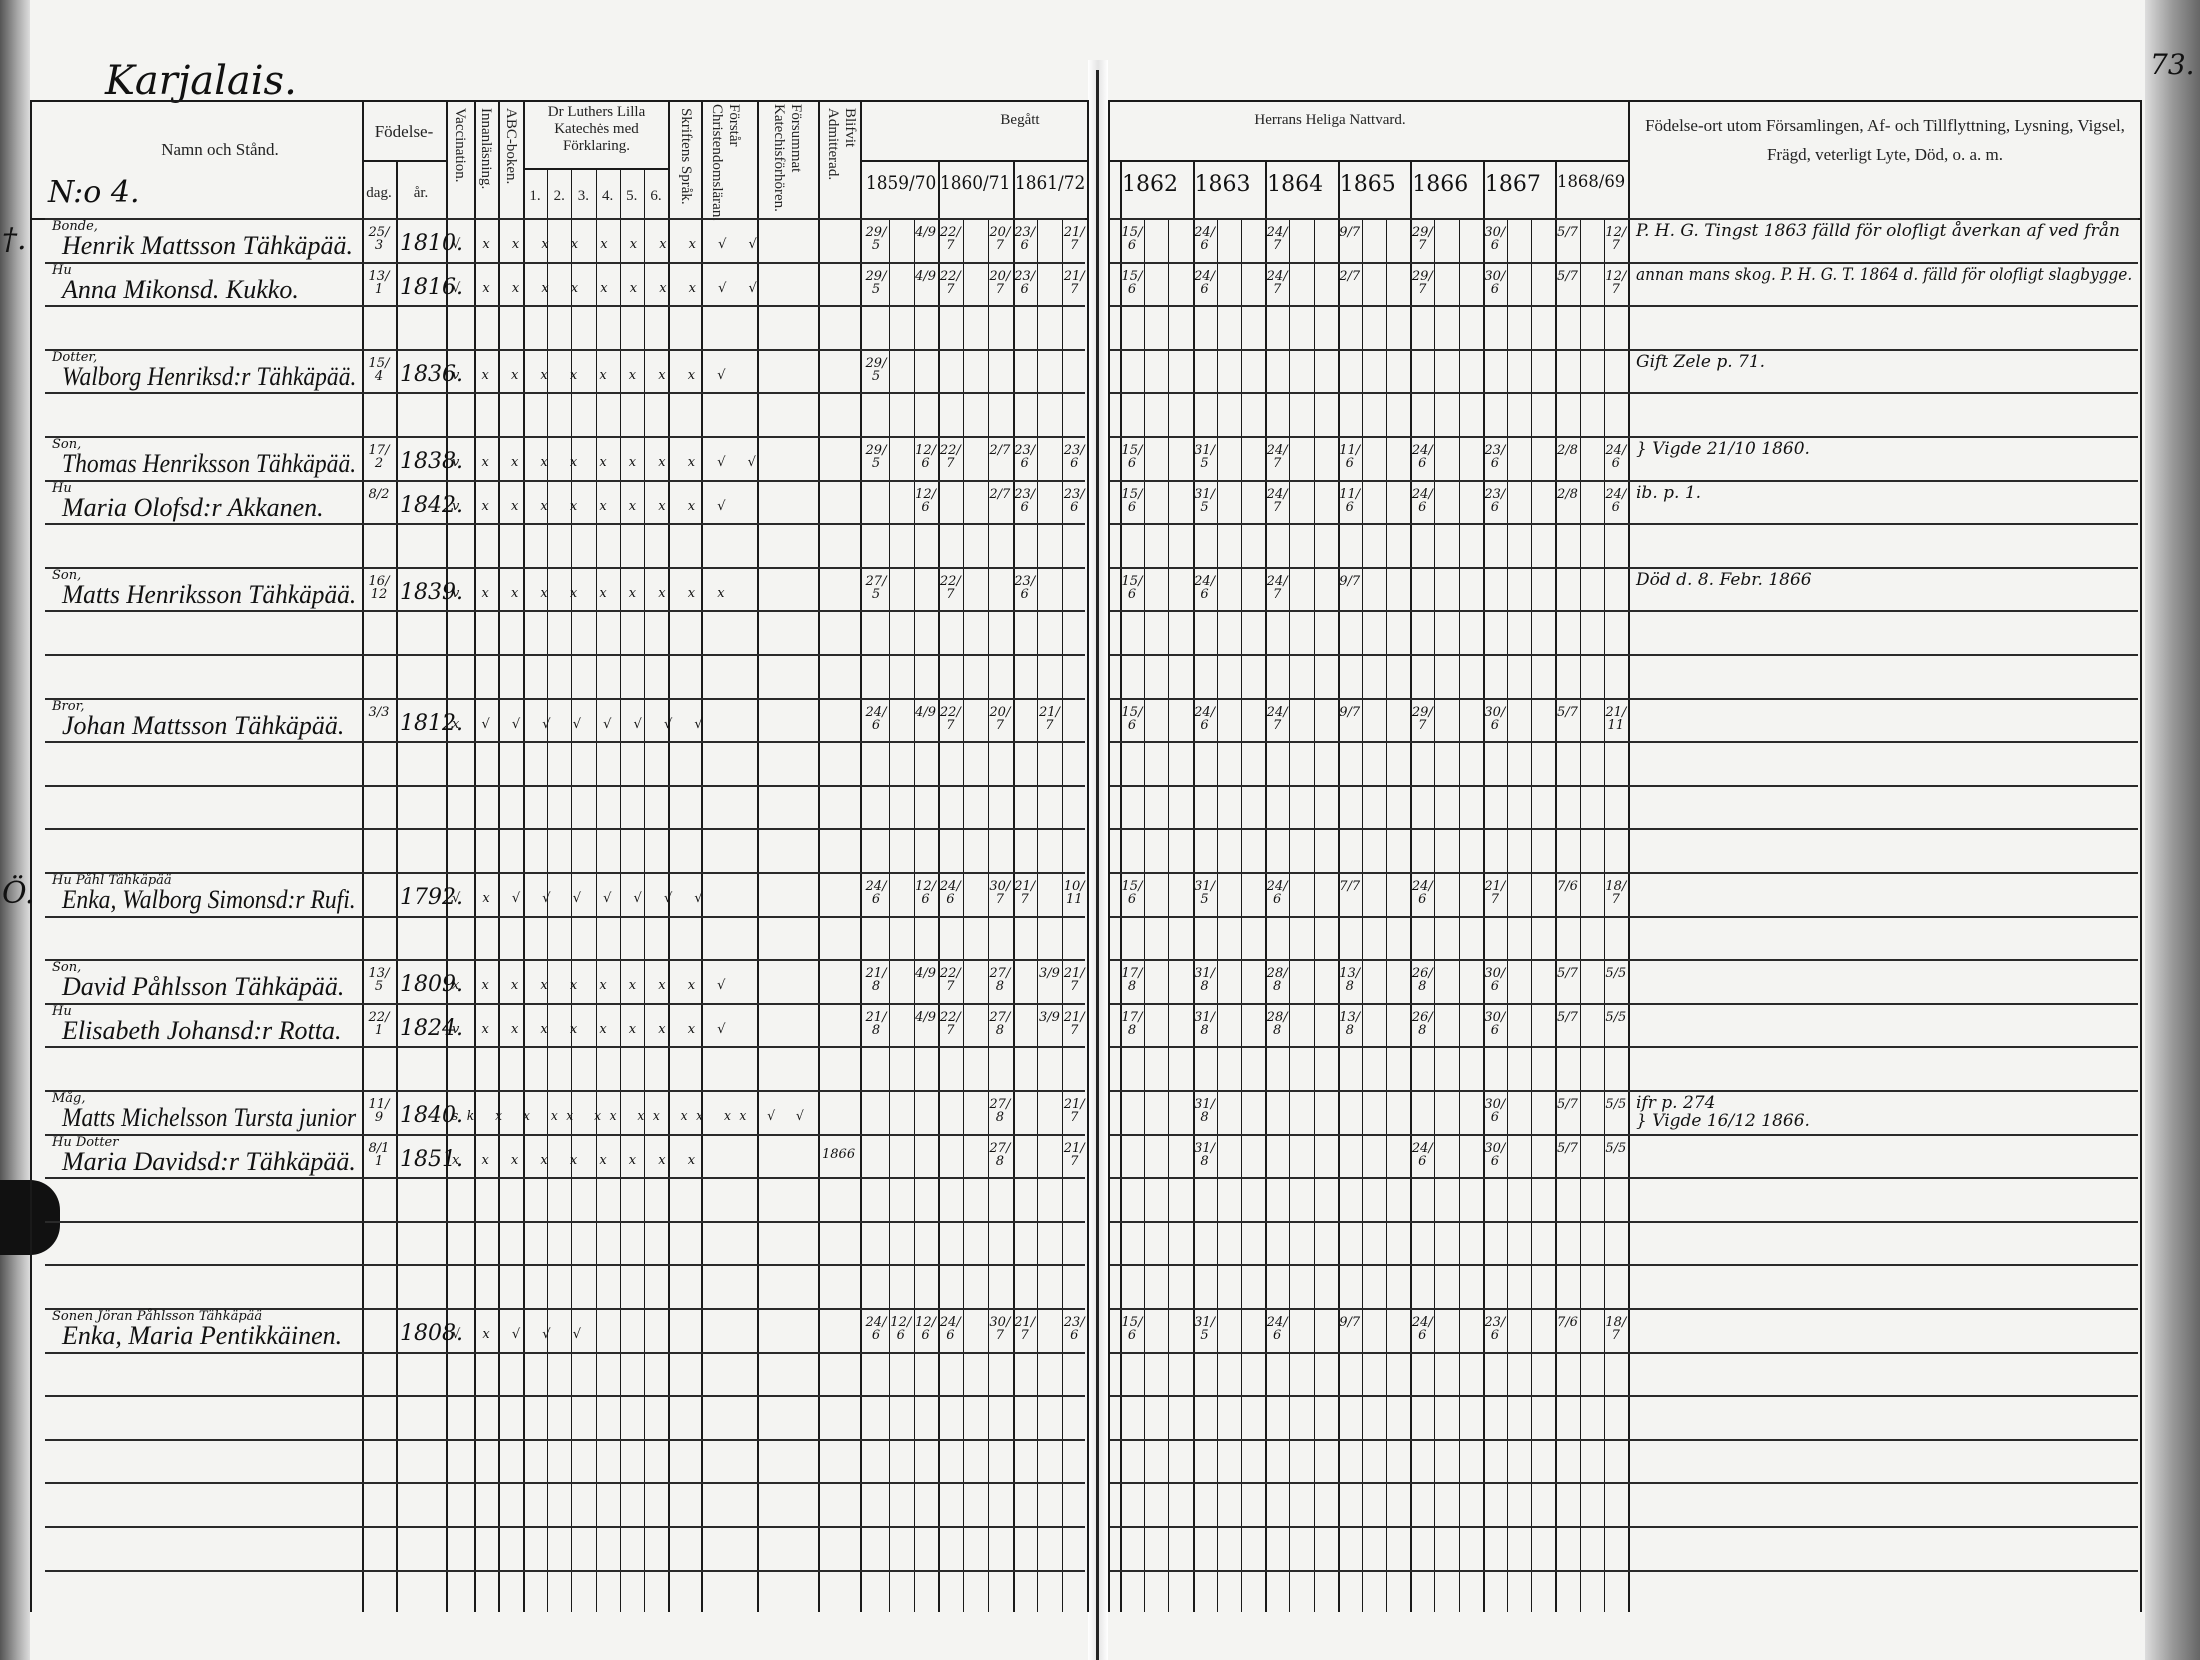 The image size is (2200, 1660). Describe the element at coordinates (1150, 184) in the screenshot. I see `year-header: 1862` at that location.